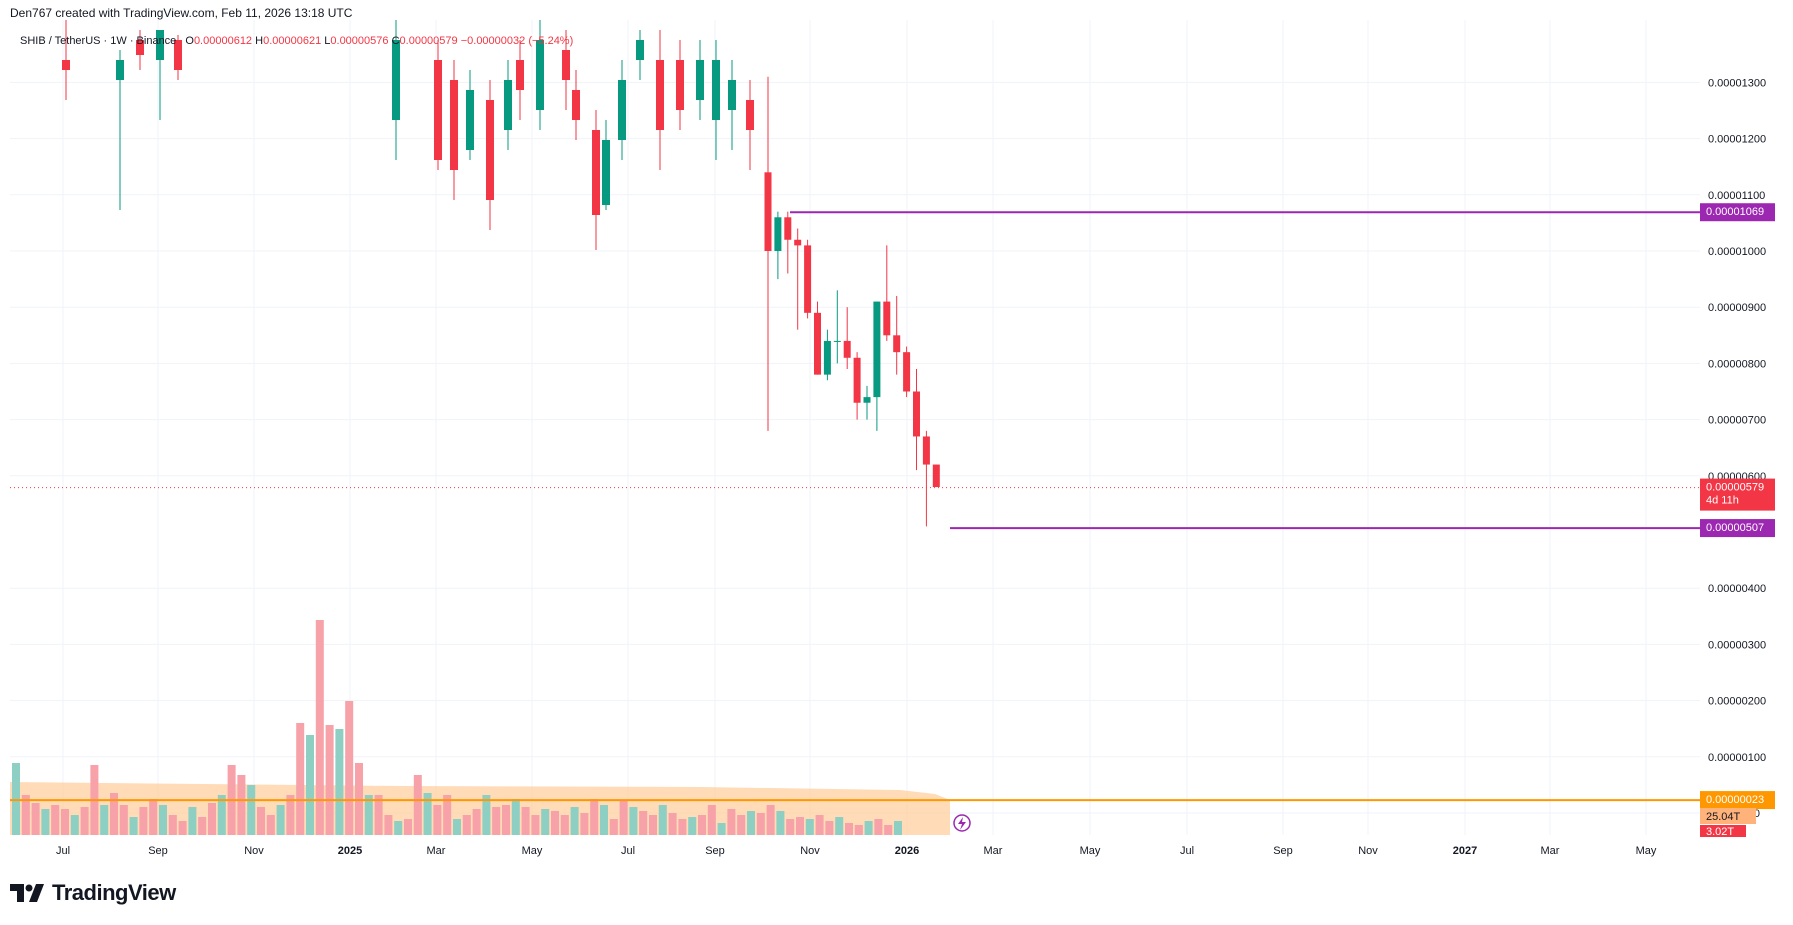 This screenshot has height=925, width=1793. What do you see at coordinates (962, 823) in the screenshot?
I see `lightning-icon` at bounding box center [962, 823].